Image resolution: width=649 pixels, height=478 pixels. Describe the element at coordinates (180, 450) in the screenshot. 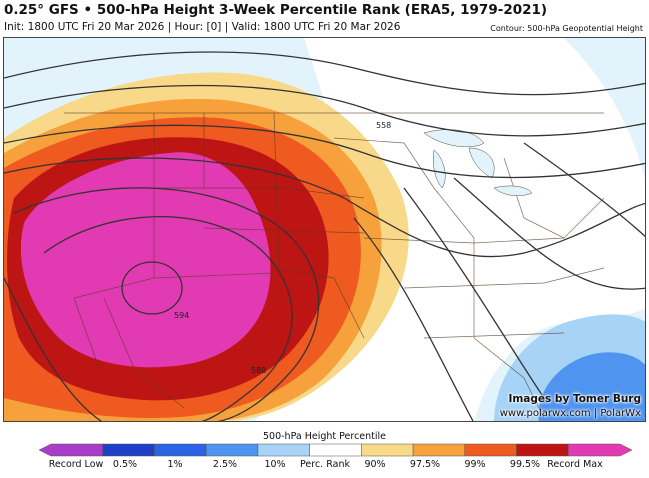

I see `colorbar-segment-p1` at that location.